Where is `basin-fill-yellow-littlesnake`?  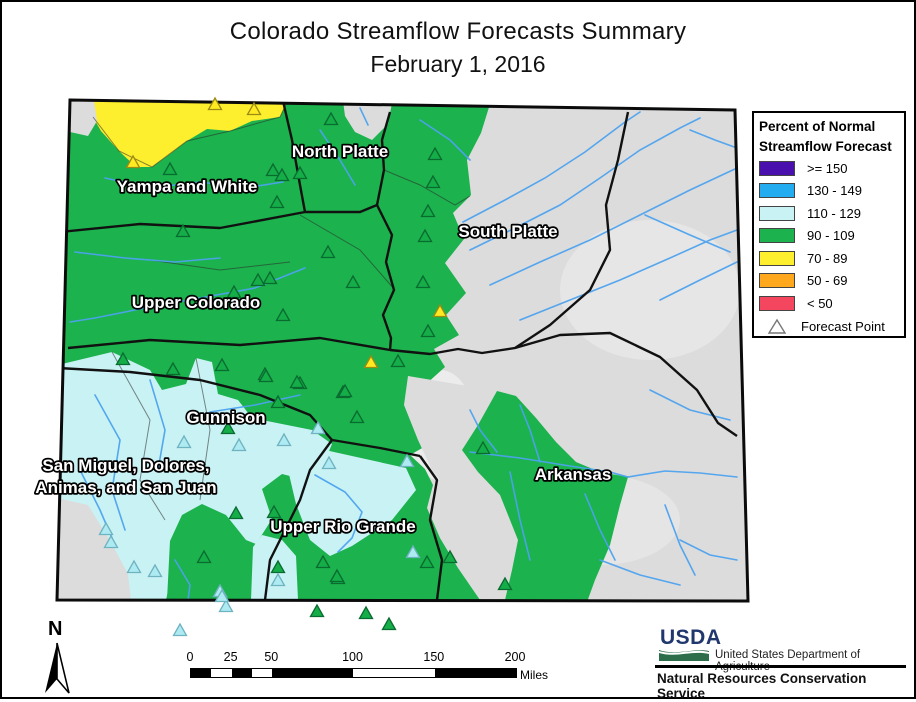 basin-fill-yellow-littlesnake is located at coordinates (190, 133).